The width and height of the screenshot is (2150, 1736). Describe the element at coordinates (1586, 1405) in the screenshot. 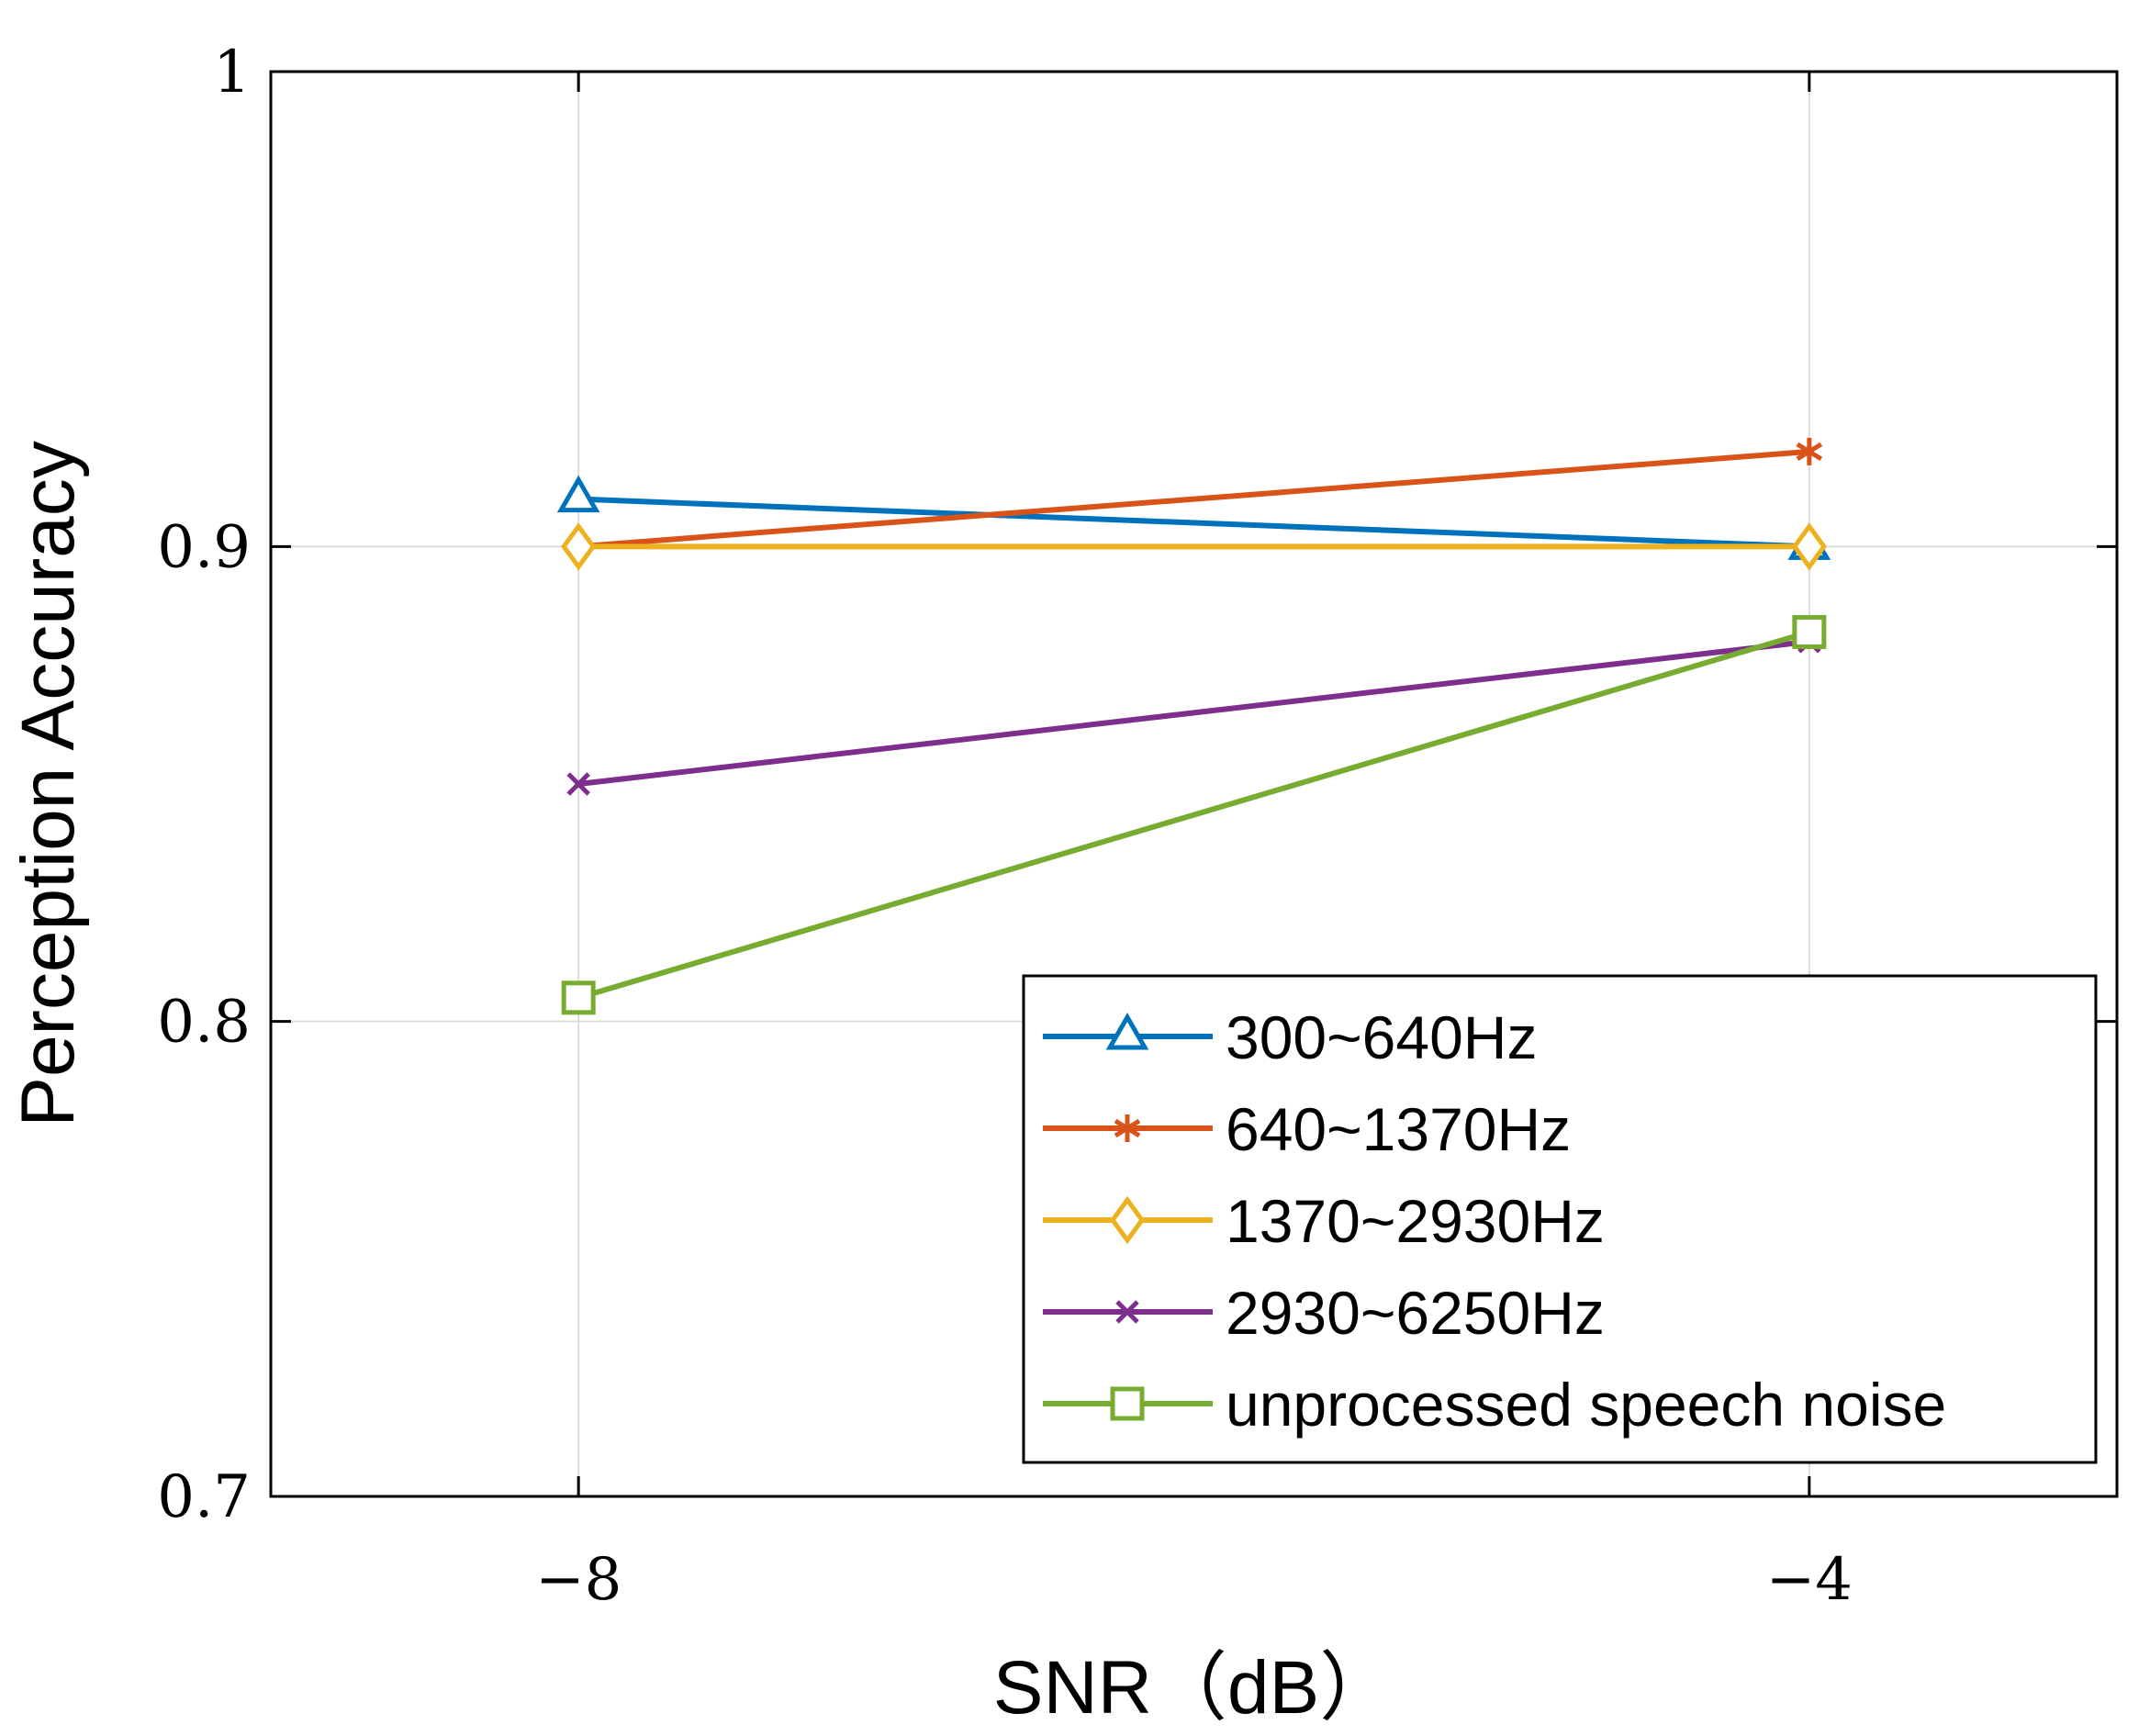

I see `legend-label: unprocessed speech noise` at that location.